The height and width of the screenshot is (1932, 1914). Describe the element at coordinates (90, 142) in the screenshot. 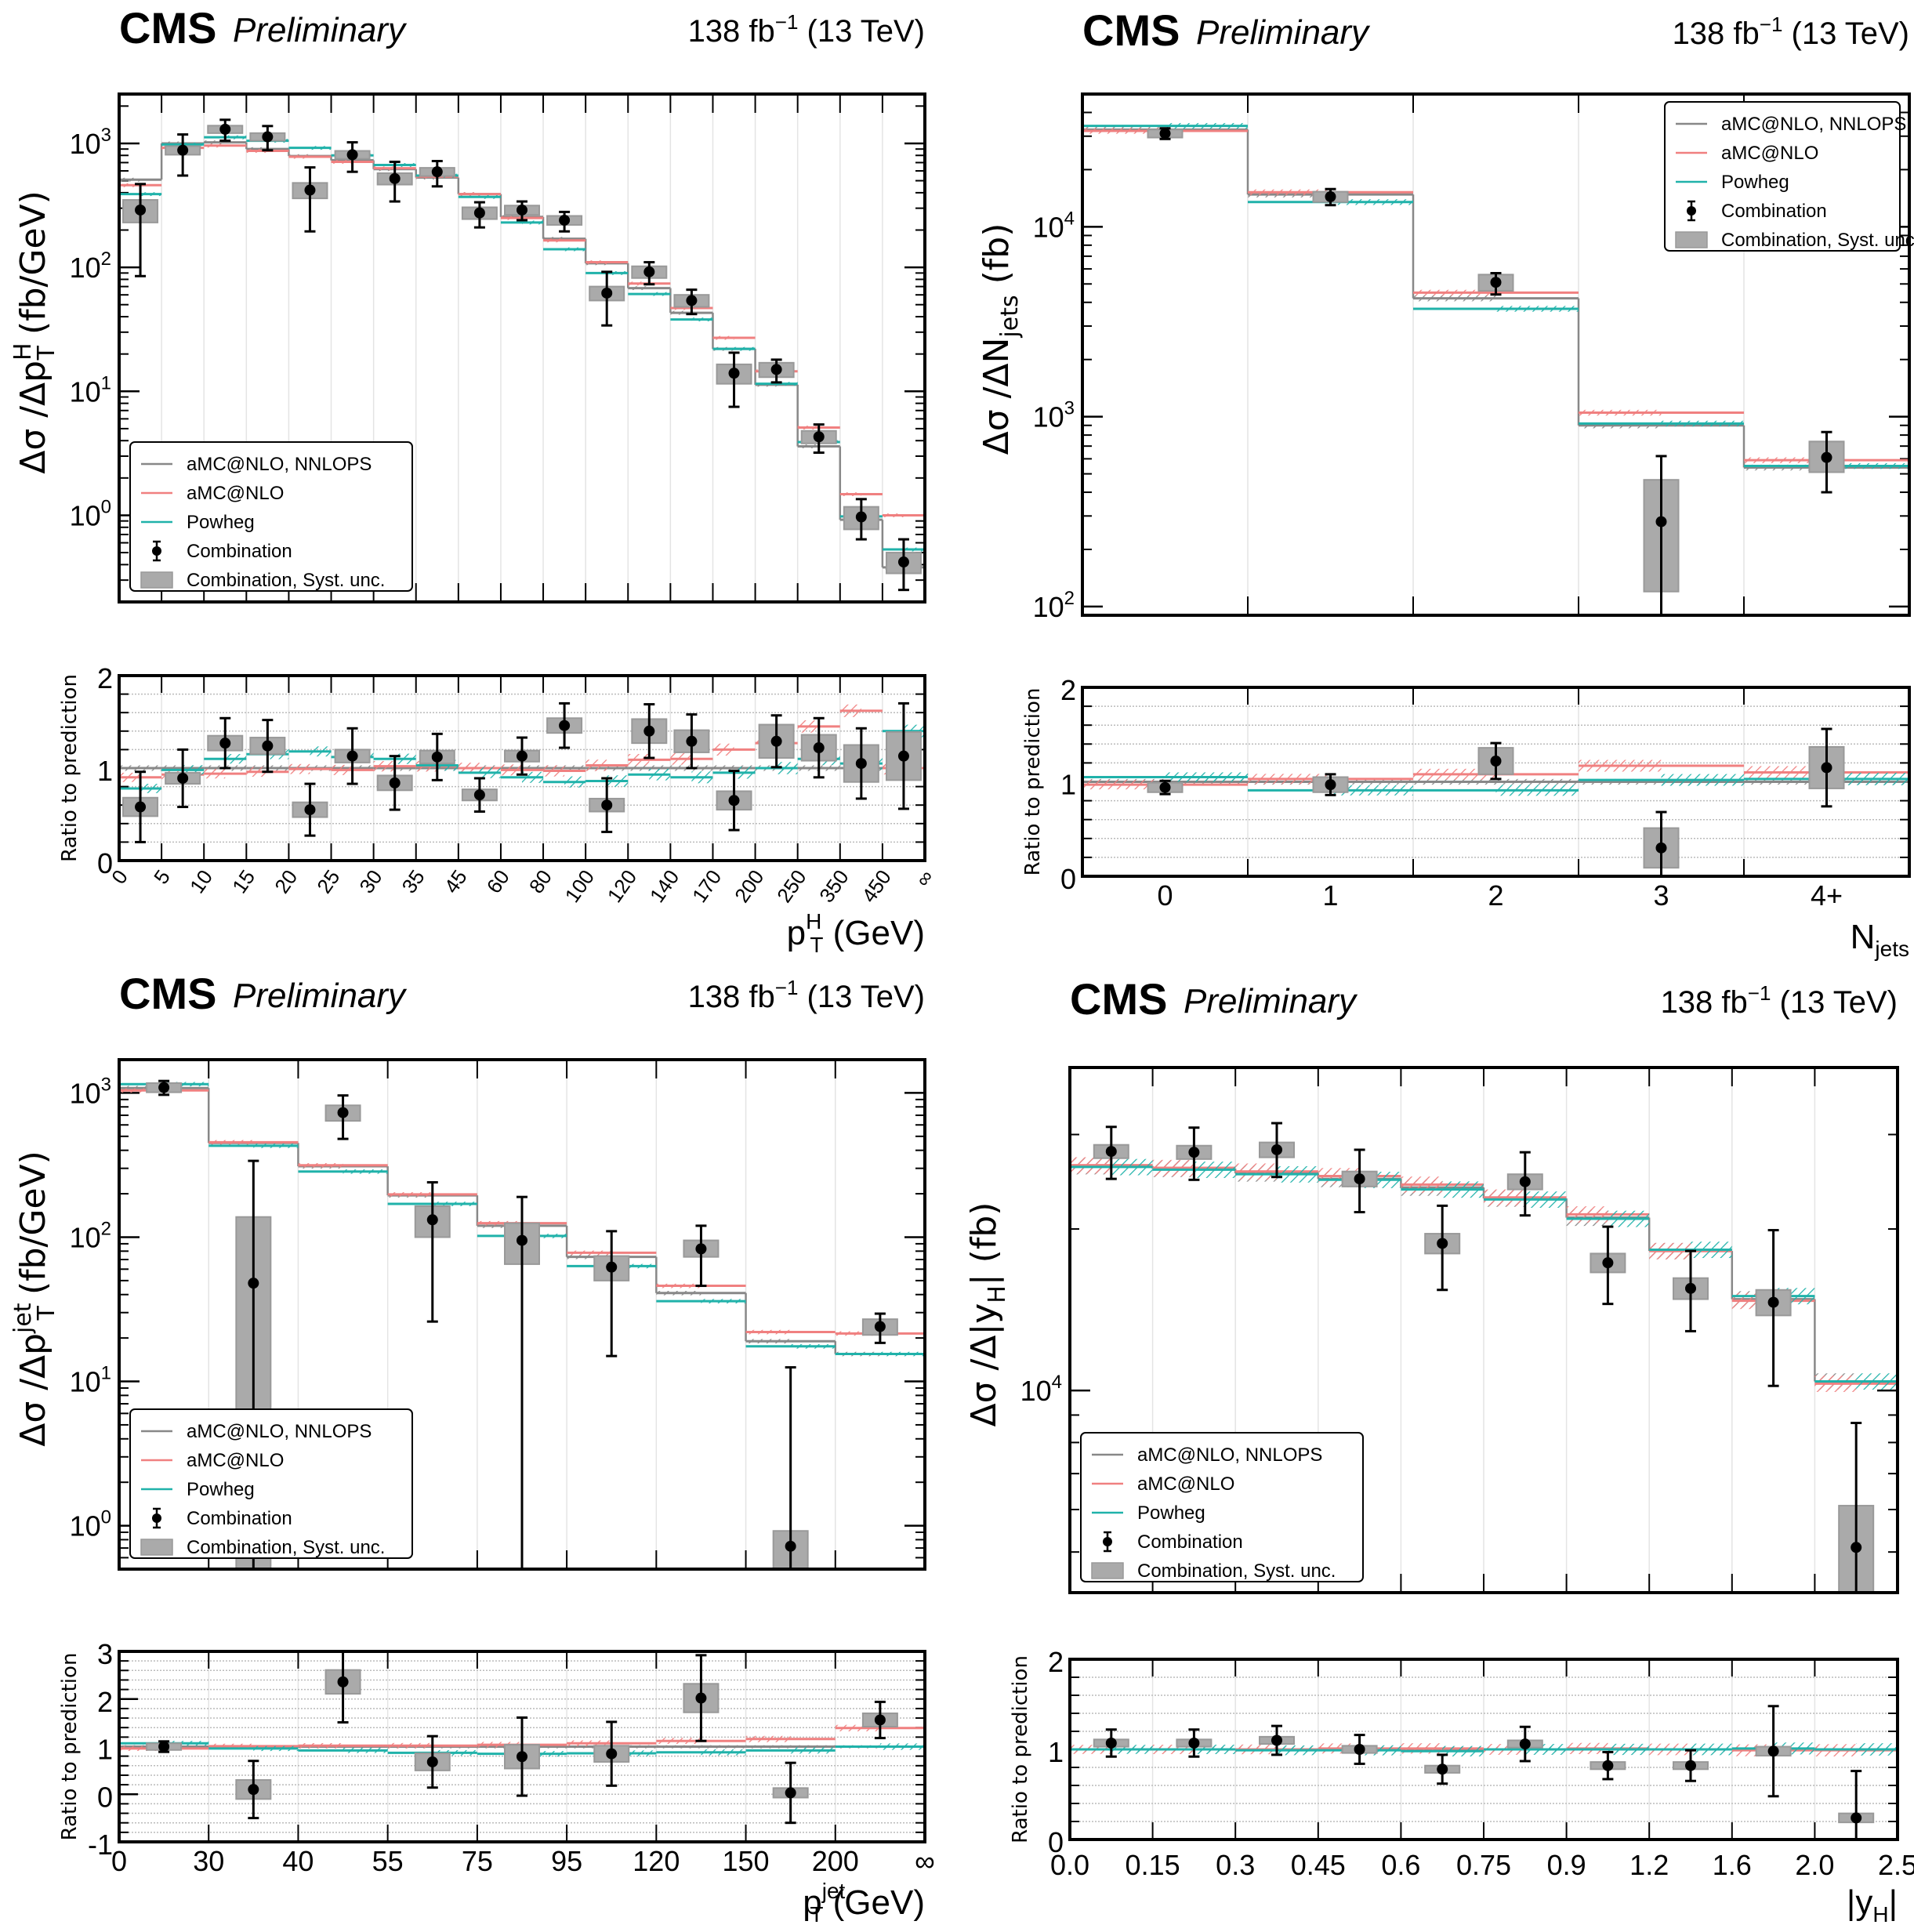

I see `y-tick-label: 10³` at that location.